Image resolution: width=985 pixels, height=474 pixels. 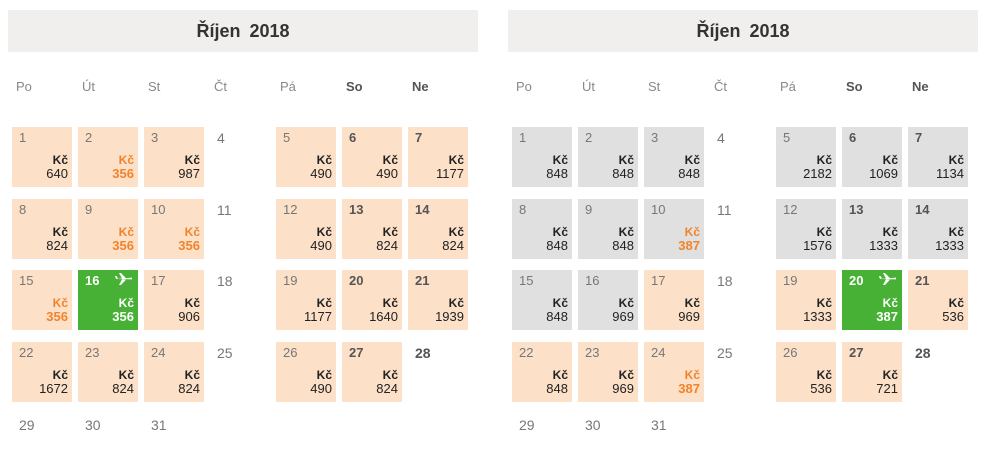 What do you see at coordinates (806, 372) in the screenshot?
I see `day-cell: 26 Kč 536` at bounding box center [806, 372].